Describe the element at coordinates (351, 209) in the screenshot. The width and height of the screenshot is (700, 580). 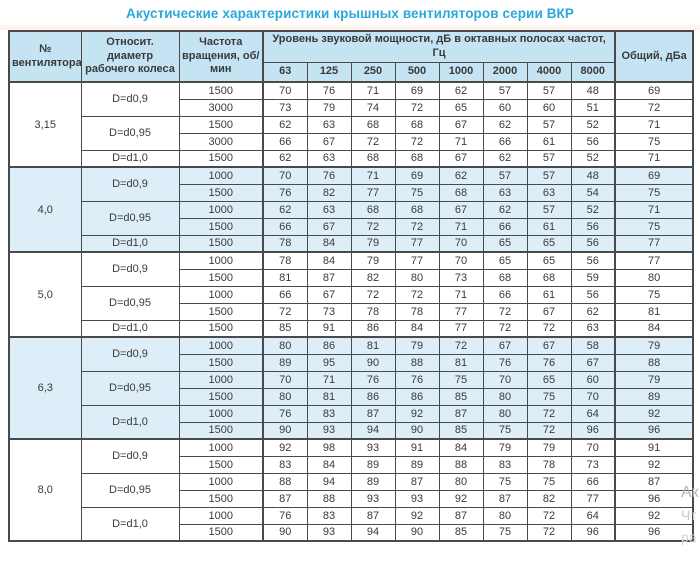
I see `table-row: 4,0 D=d0,9 1000 70 76 71 69 62 57 57 48 69` at that location.